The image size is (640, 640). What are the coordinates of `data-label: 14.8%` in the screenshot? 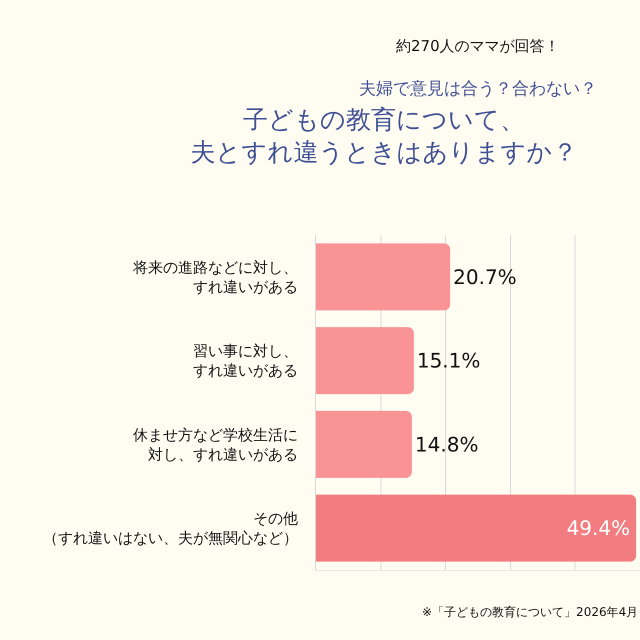 It's located at (446, 444).